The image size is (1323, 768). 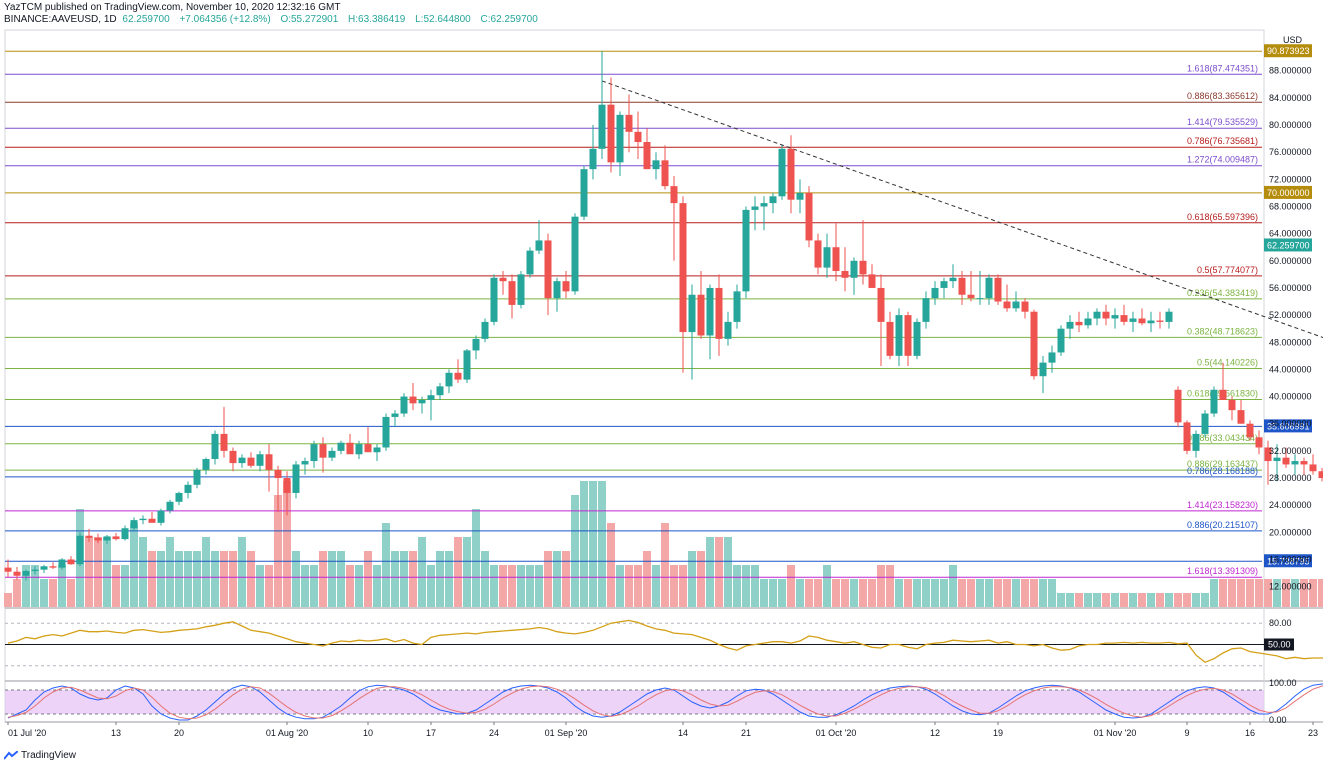 I want to click on tradingview-footer: TradingView, so click(x=40, y=755).